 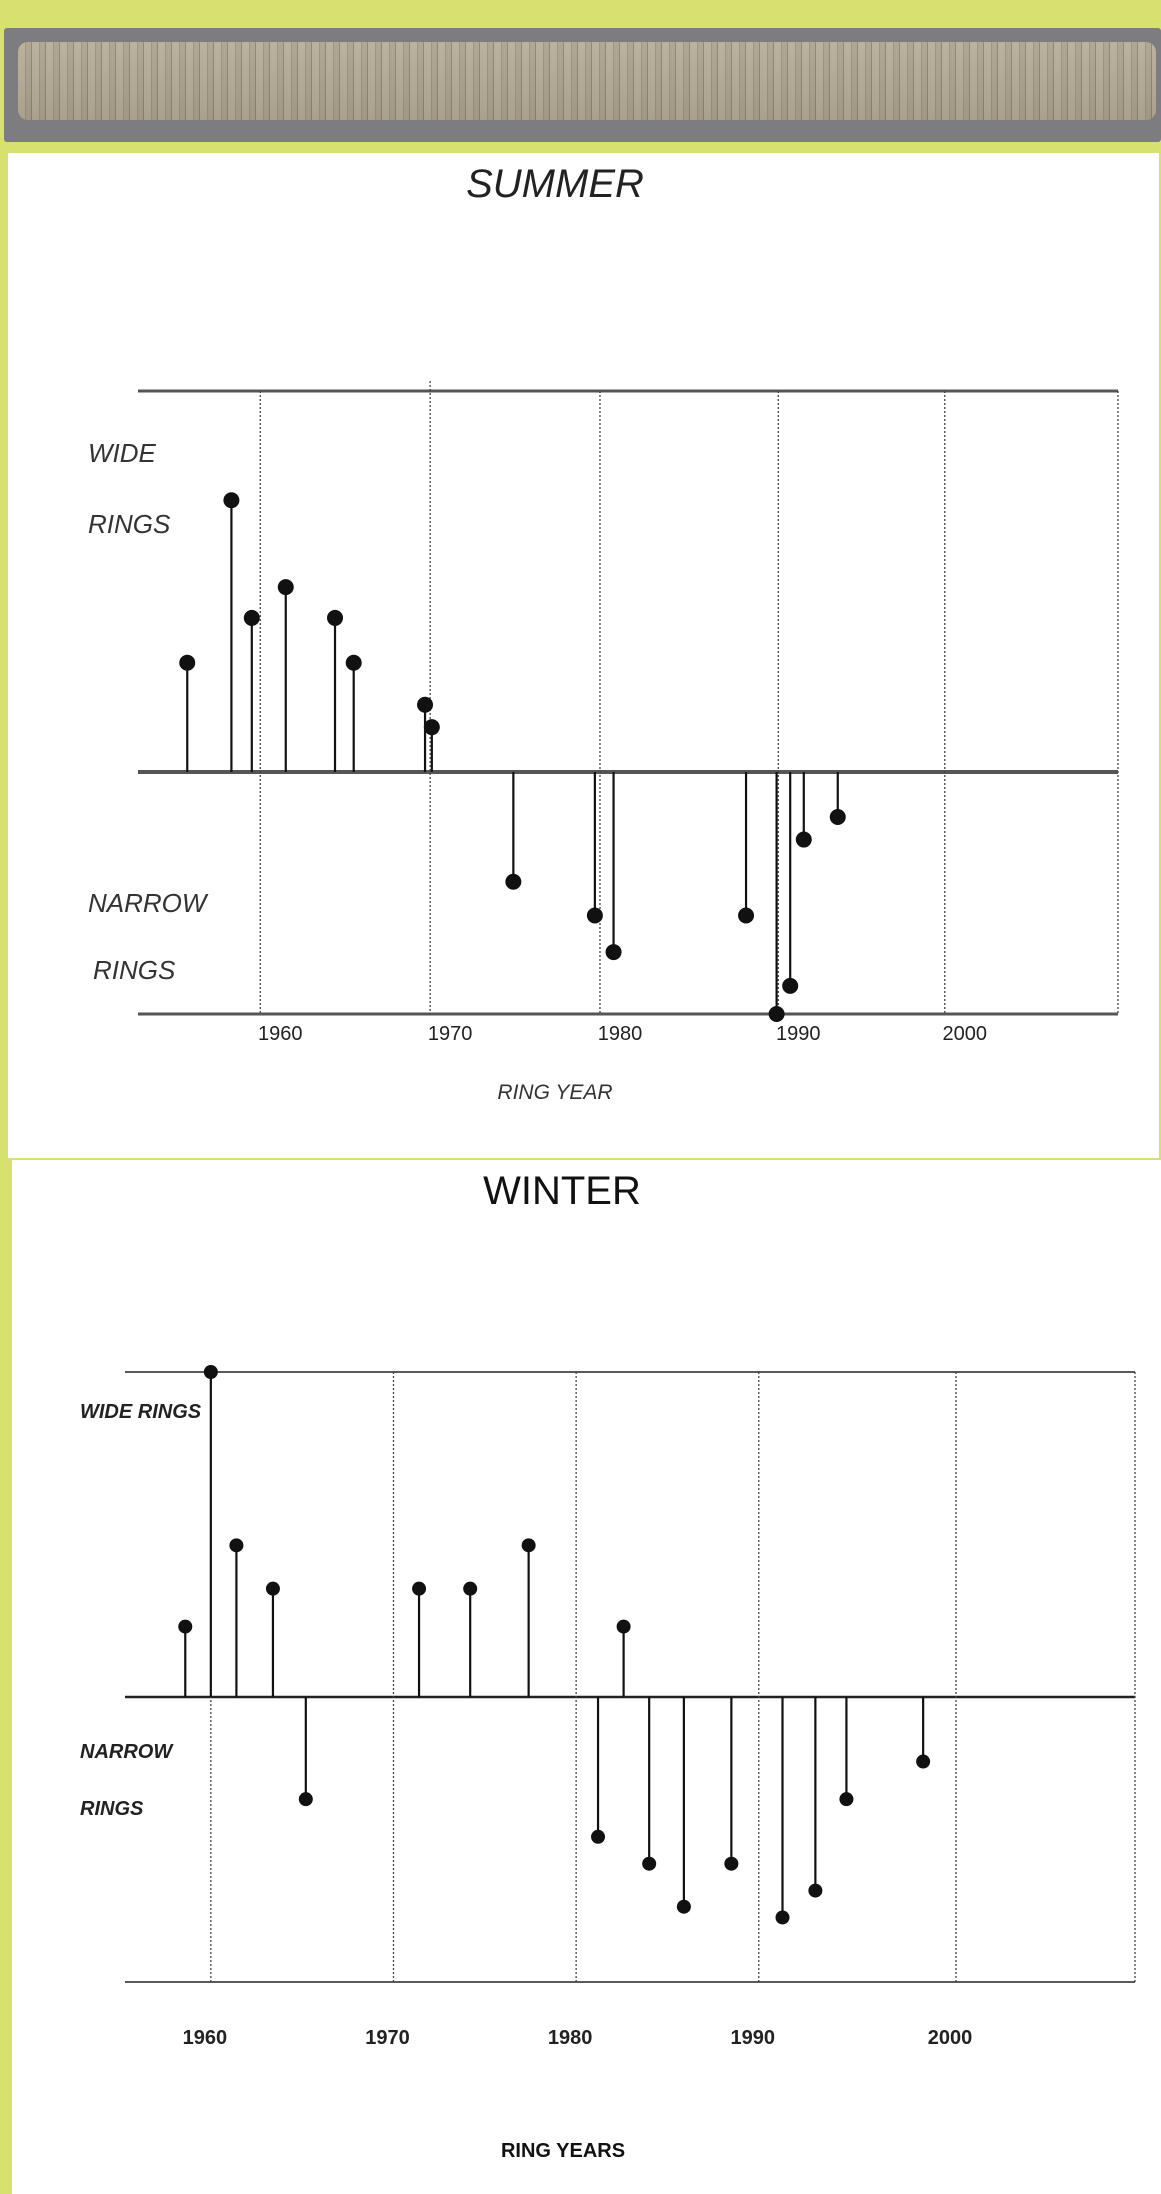 I want to click on summer-xlabel: RING YEAR, so click(x=554, y=1092).